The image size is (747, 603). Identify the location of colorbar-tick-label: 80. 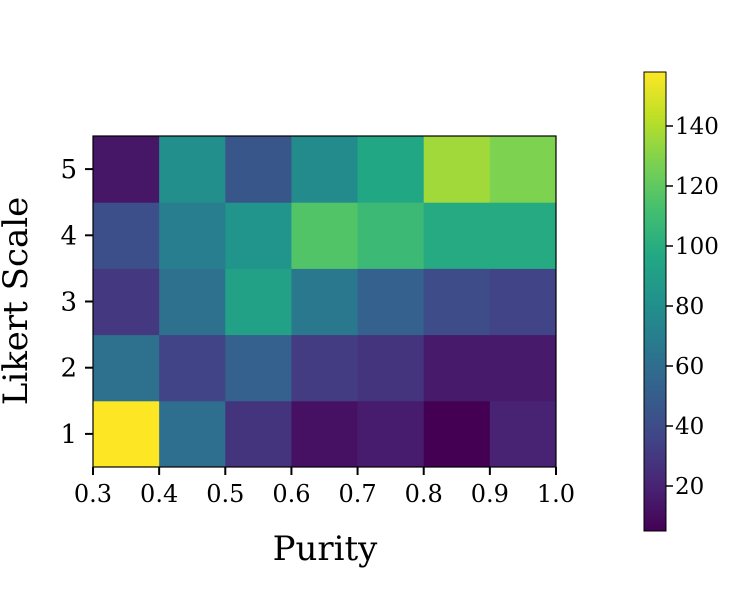
(689, 307).